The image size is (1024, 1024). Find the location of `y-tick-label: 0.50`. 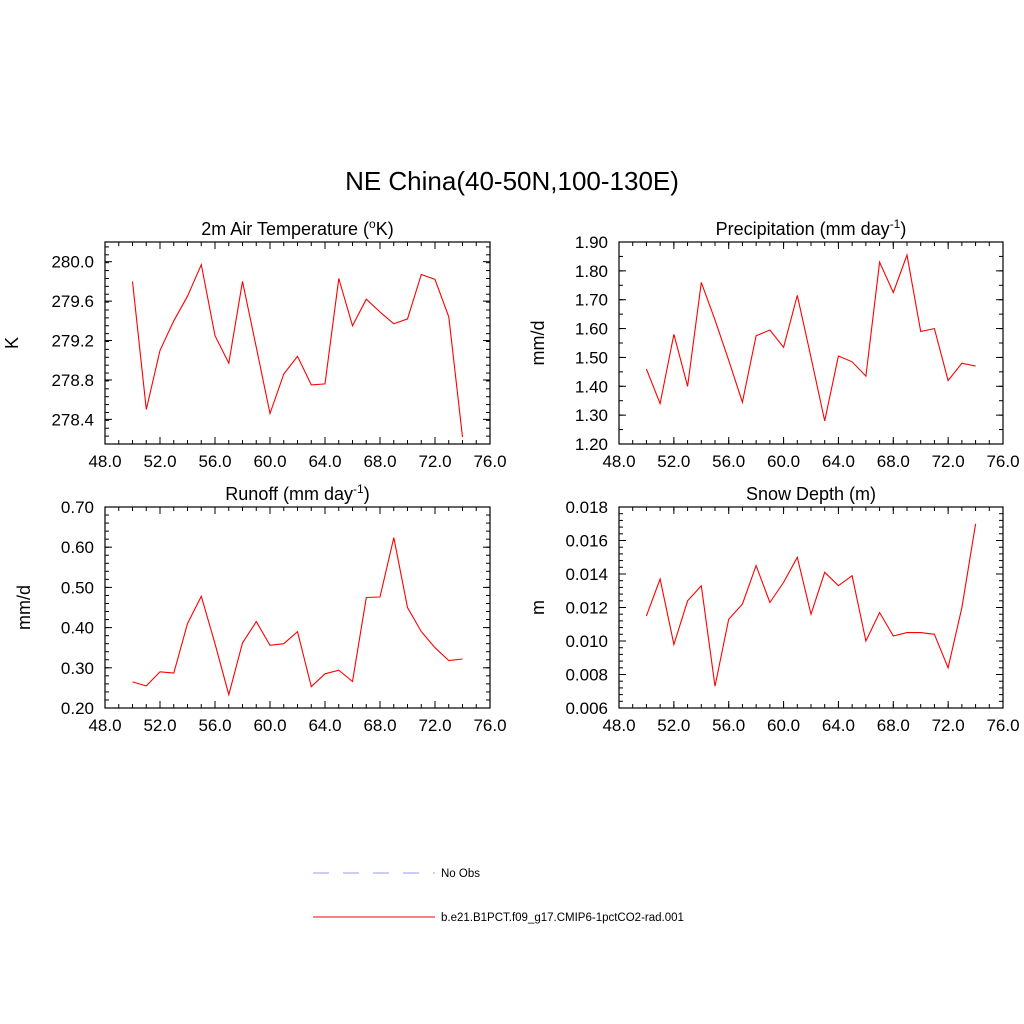

y-tick-label: 0.50 is located at coordinates (77, 587).